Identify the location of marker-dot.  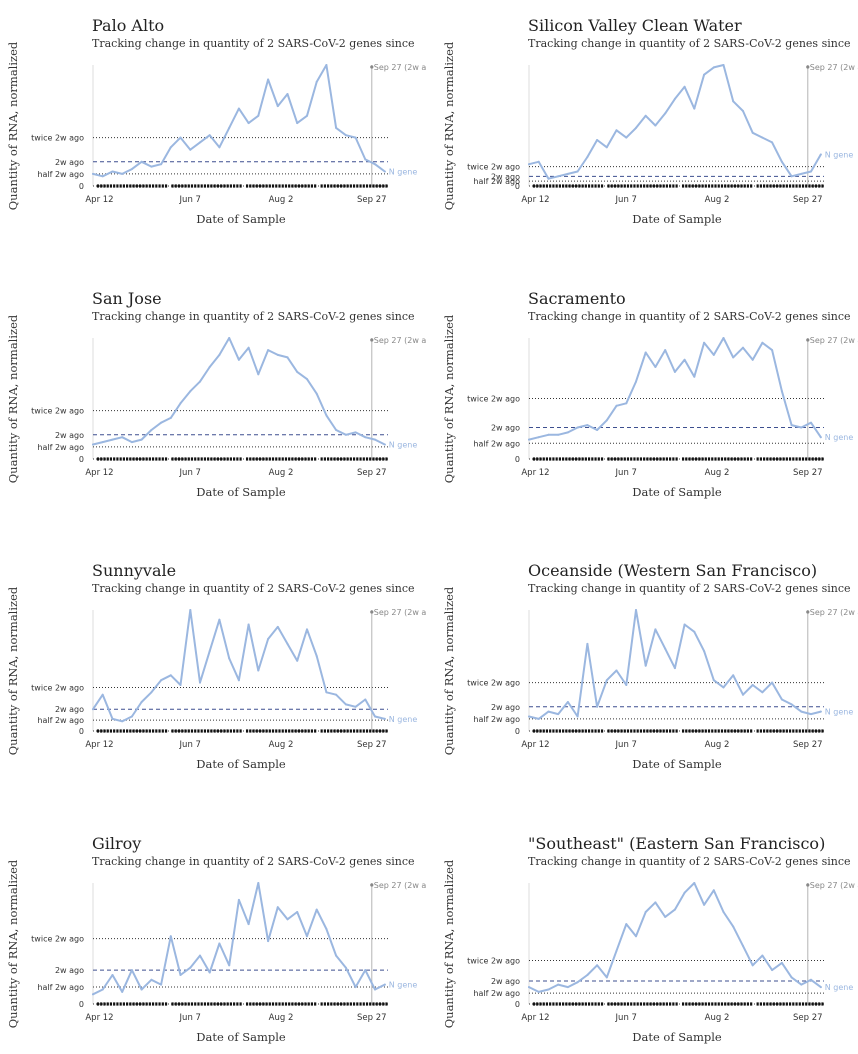
(808, 340).